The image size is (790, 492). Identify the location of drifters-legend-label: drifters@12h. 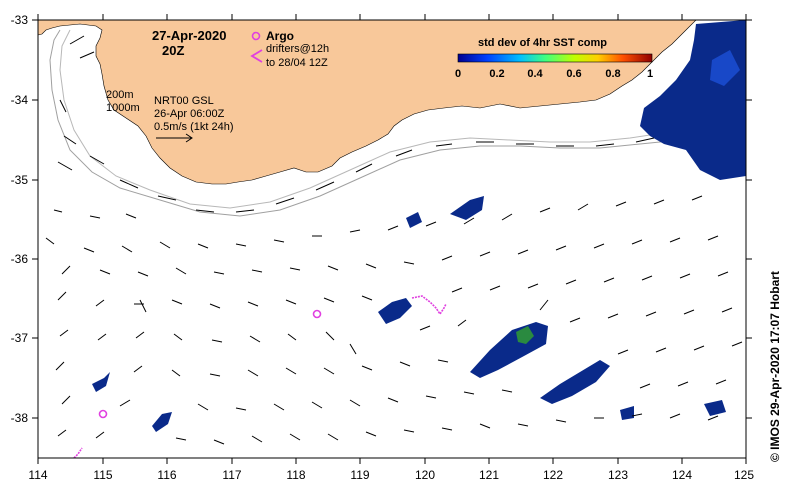
(297, 49).